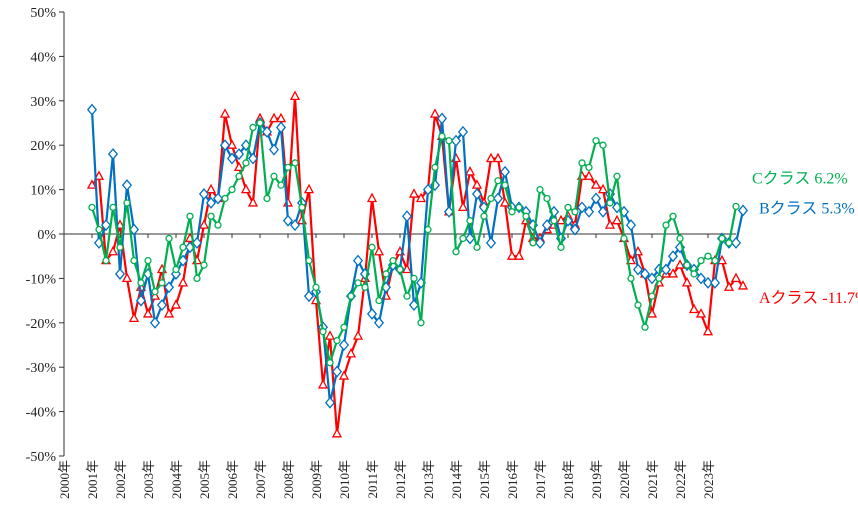  What do you see at coordinates (428, 479) in the screenshot?
I see `x-tick-label: 2013年` at bounding box center [428, 479].